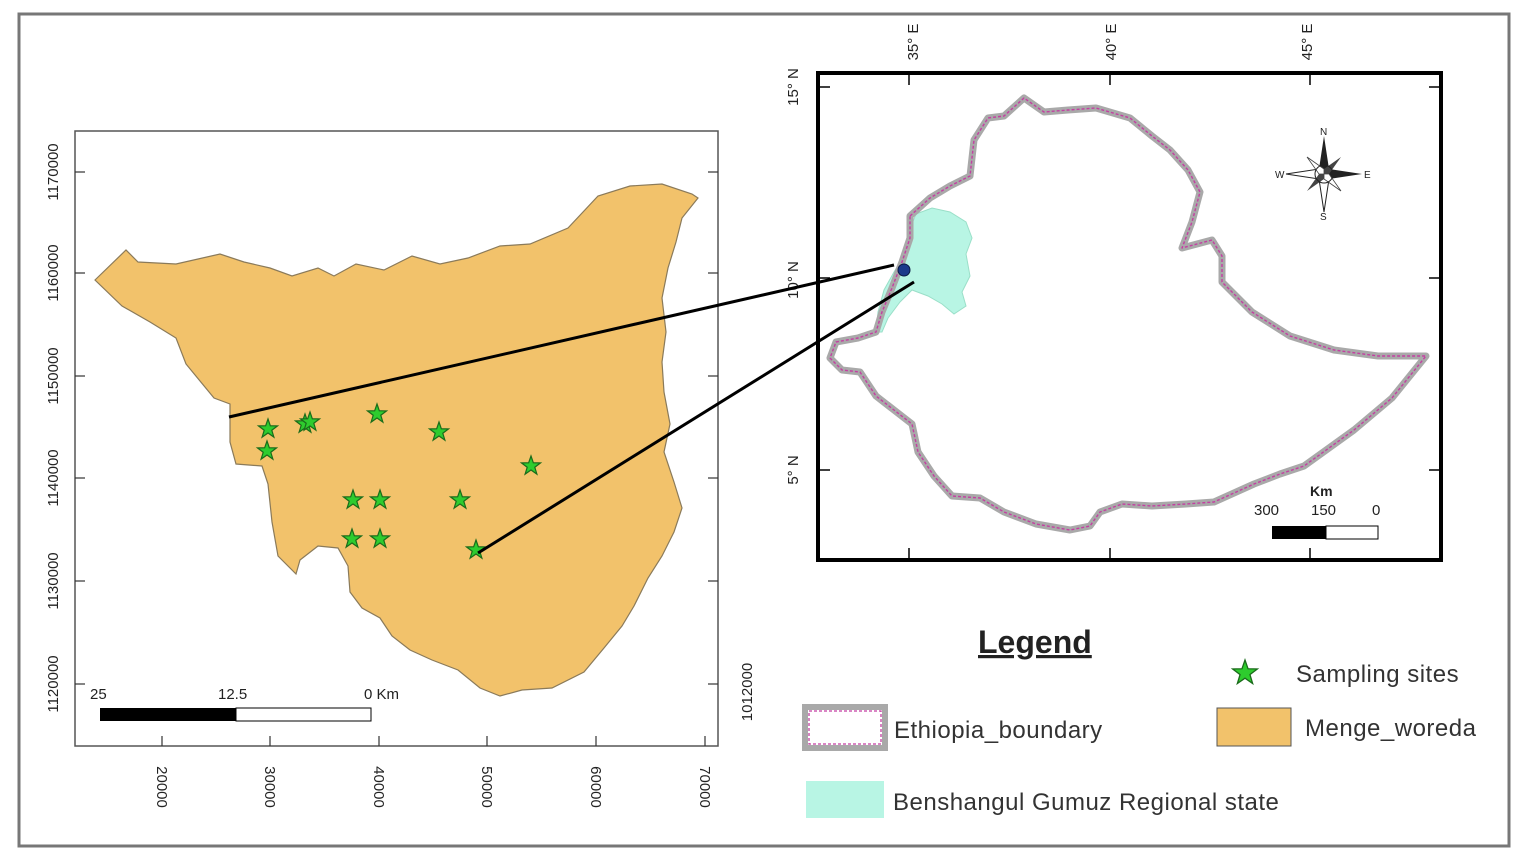  I want to click on right-scale-unit: Km, so click(1321, 491).